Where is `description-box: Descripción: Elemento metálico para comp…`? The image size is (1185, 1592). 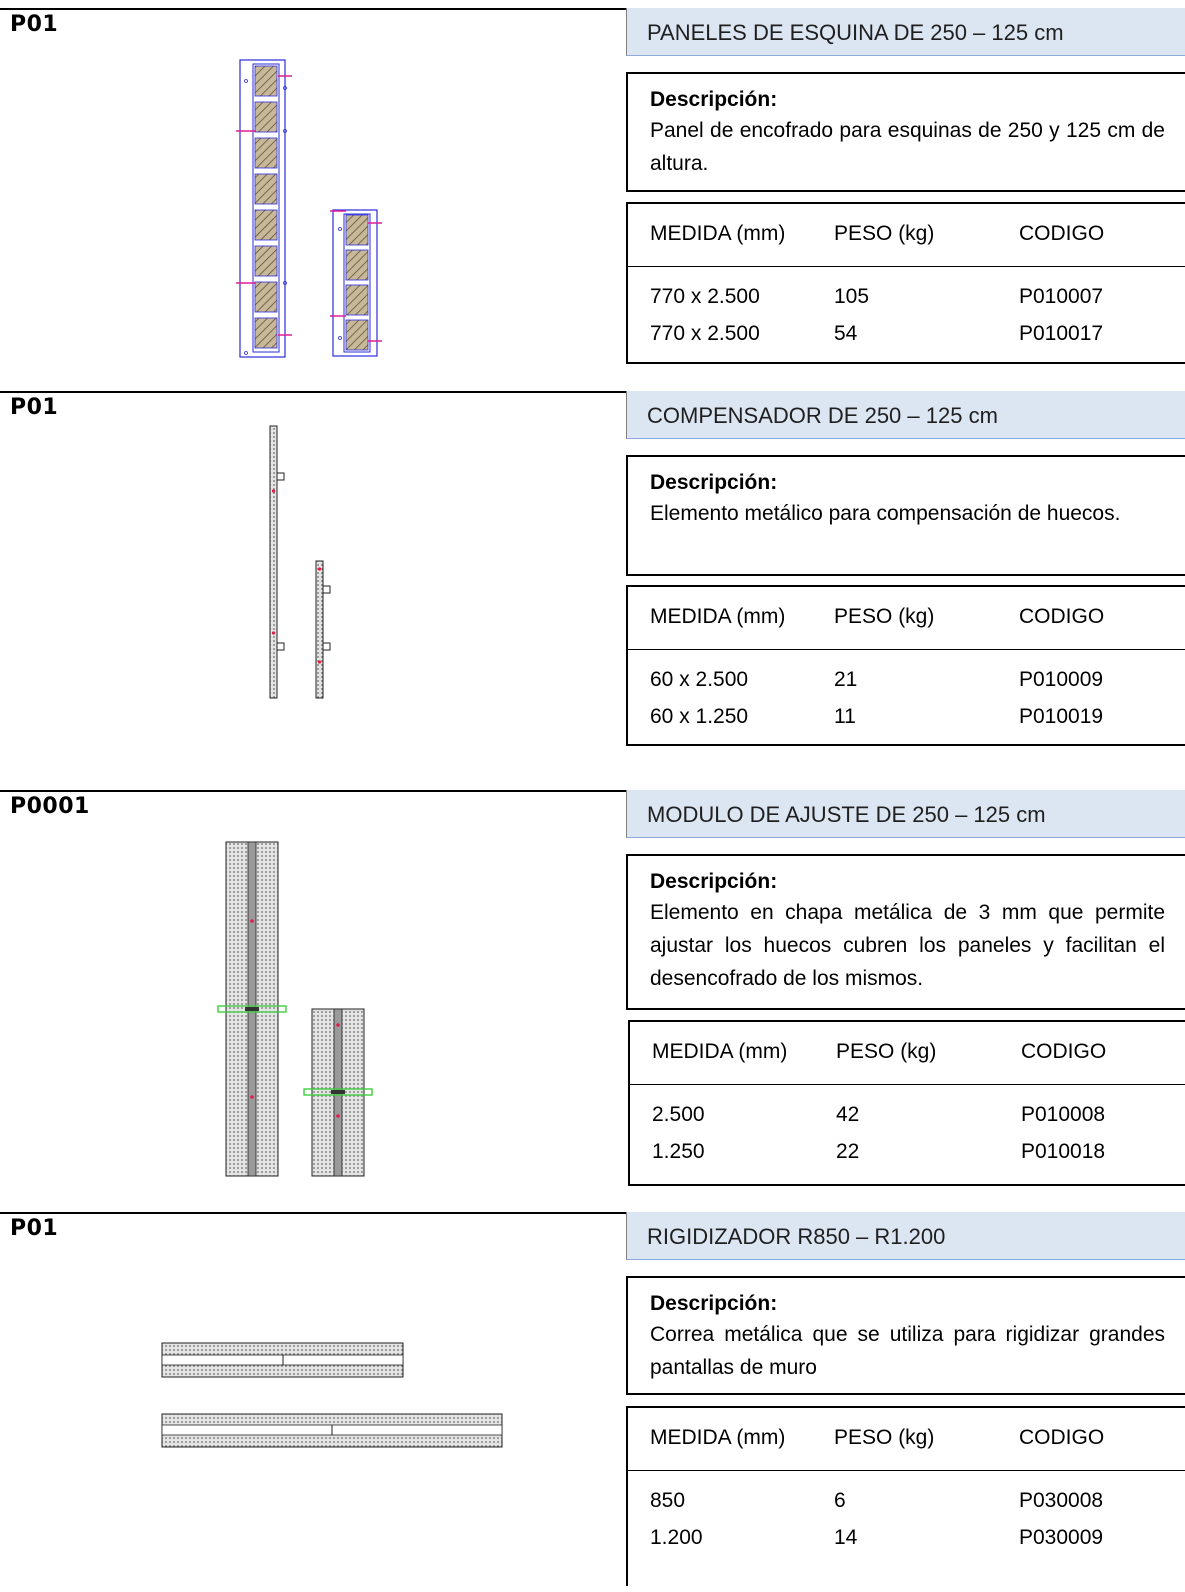
description-box: Descripción: Elemento metálico para comp… is located at coordinates (905, 515).